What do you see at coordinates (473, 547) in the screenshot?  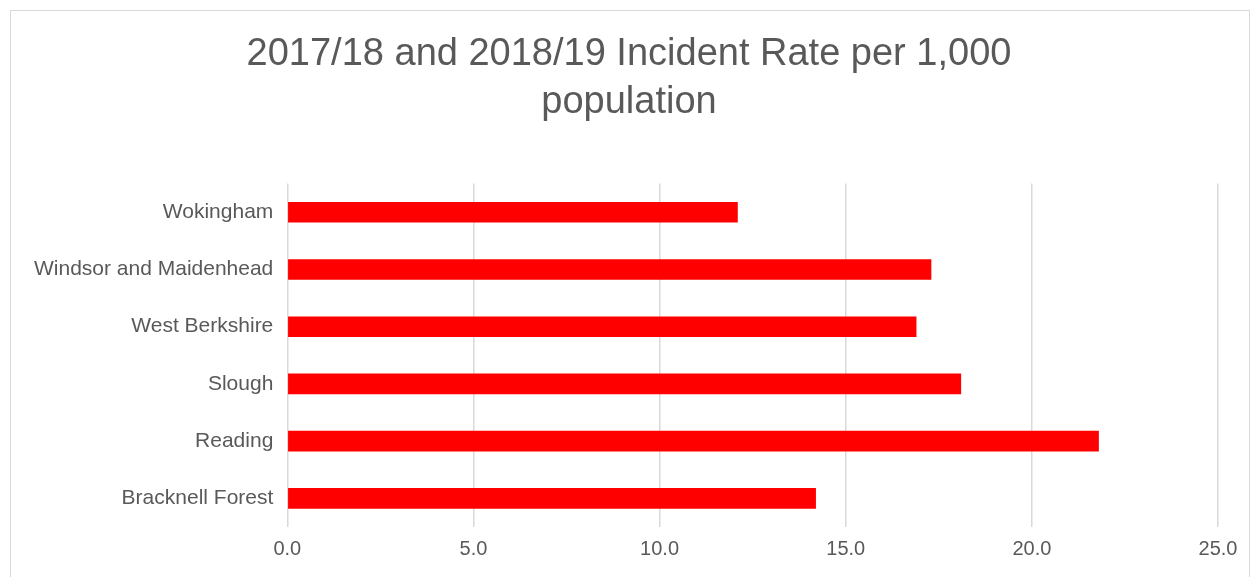 I see `x-tick-label: 5.0` at bounding box center [473, 547].